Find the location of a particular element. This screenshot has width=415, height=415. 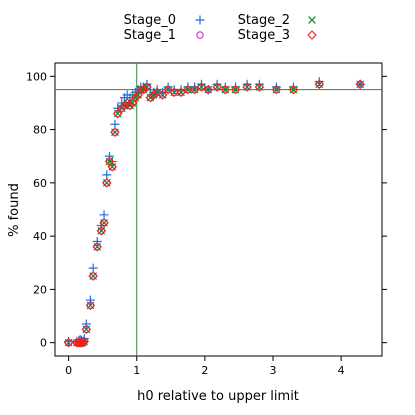

legend-label-Stage_0: Stage_0 is located at coordinates (150, 20).